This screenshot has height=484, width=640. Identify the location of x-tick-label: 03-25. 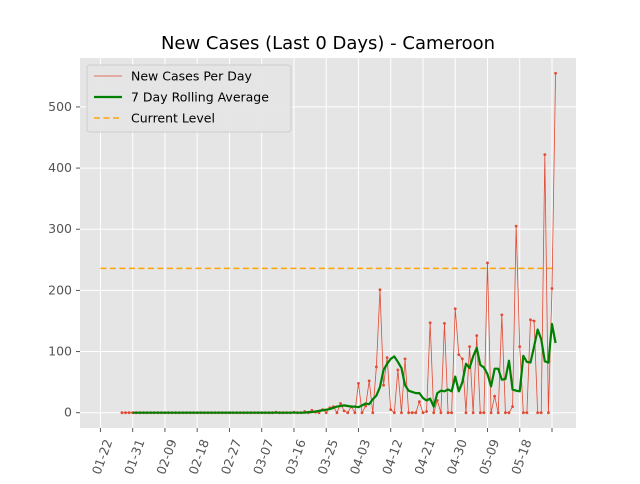
(328, 456).